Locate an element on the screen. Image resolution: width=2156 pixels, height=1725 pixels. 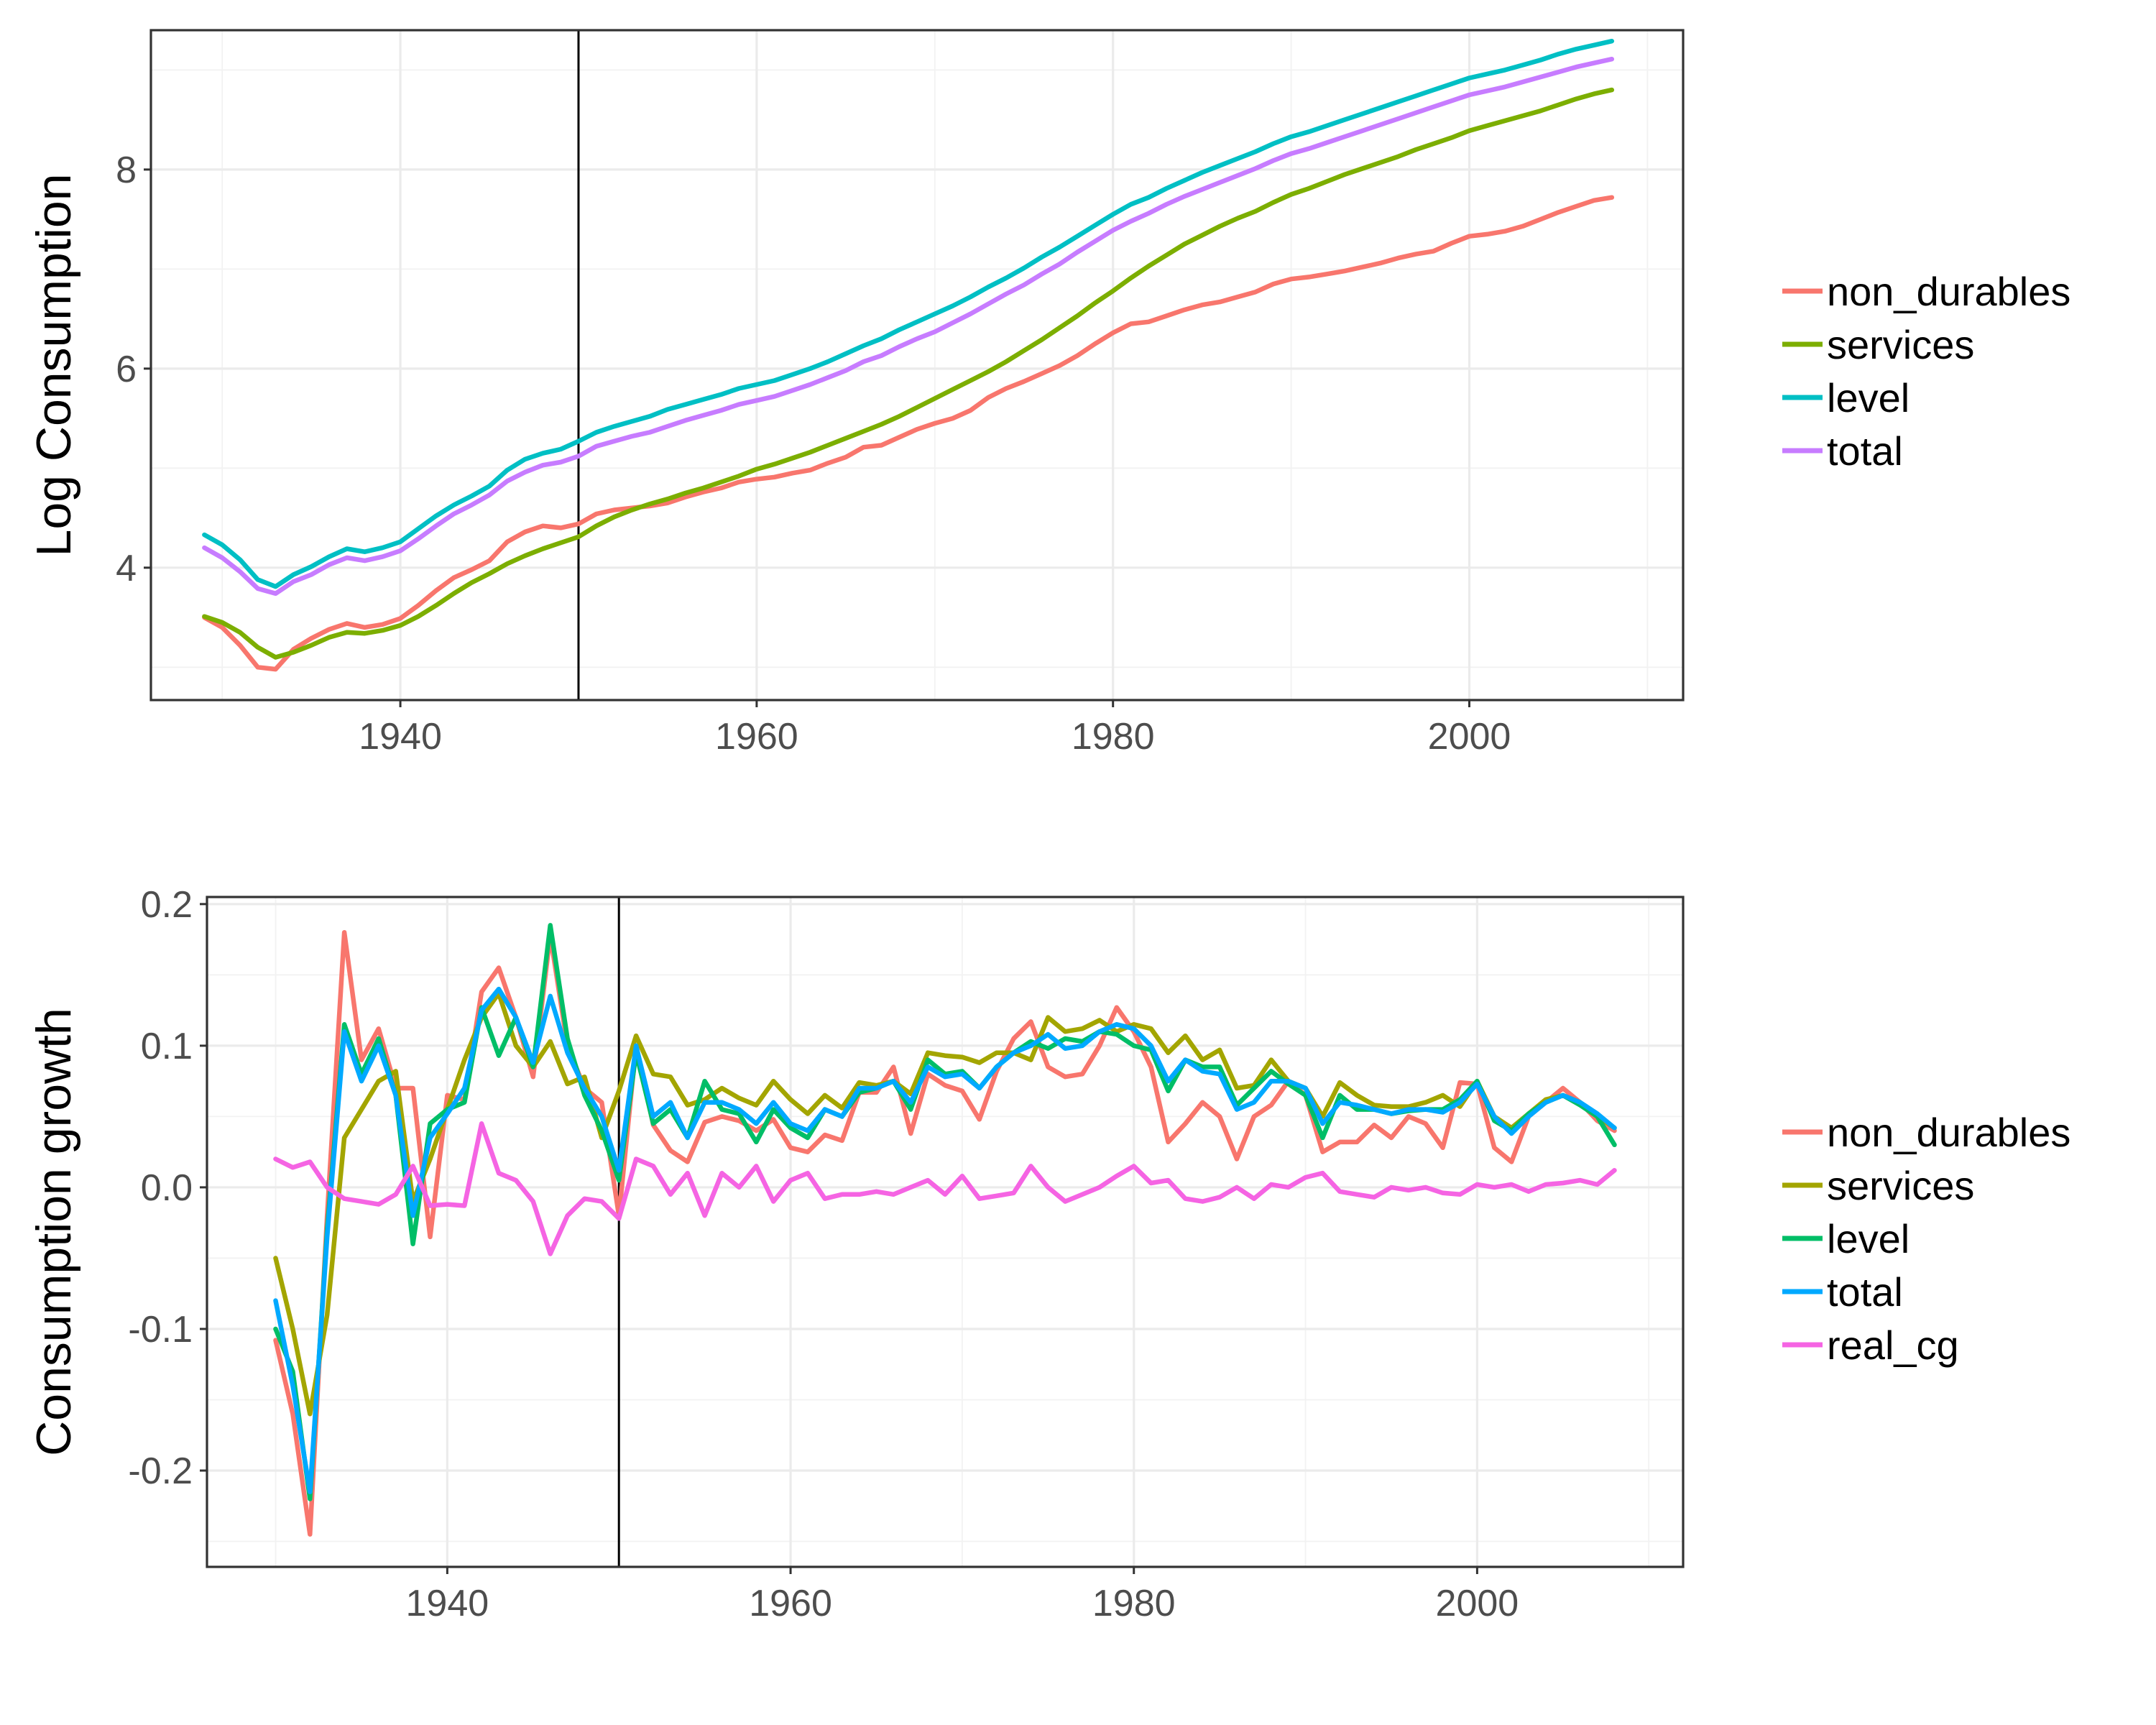
log-consumption-x-tick-label: 1940 is located at coordinates (400, 737).